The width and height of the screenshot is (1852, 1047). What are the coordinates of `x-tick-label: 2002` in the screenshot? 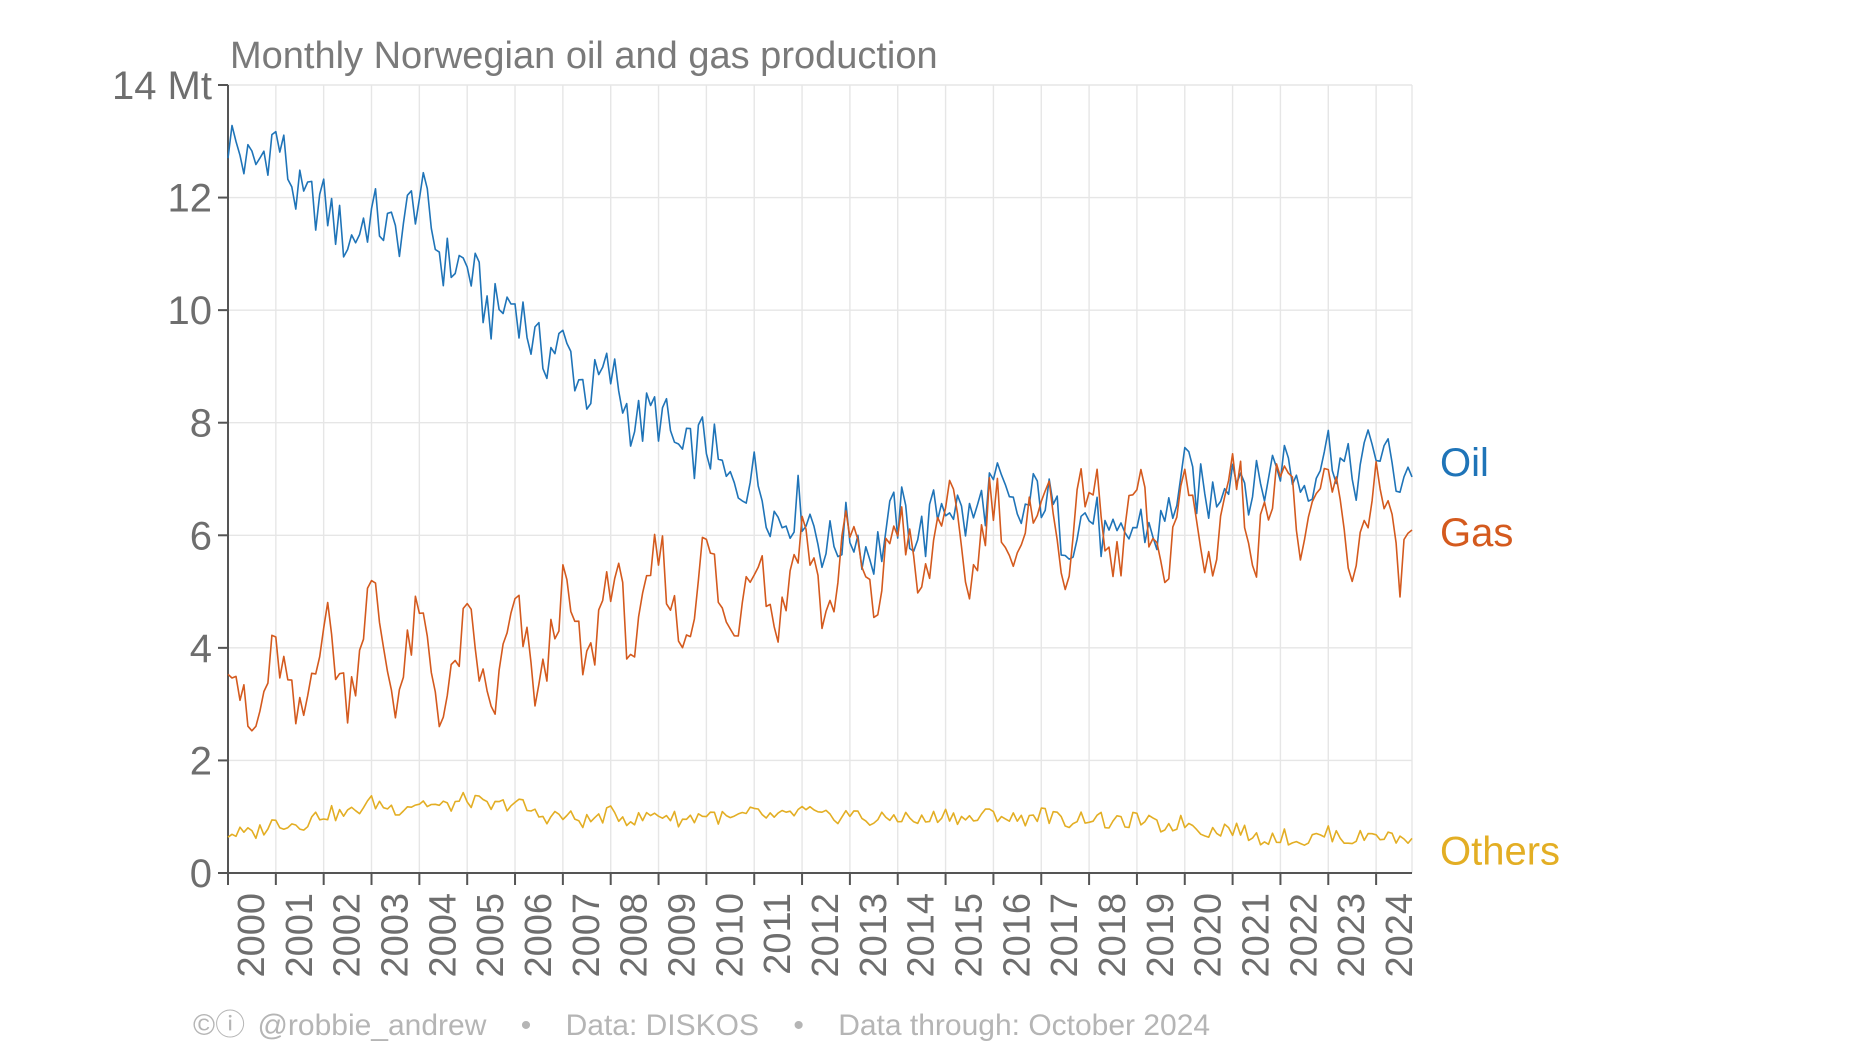 It's located at (348, 935).